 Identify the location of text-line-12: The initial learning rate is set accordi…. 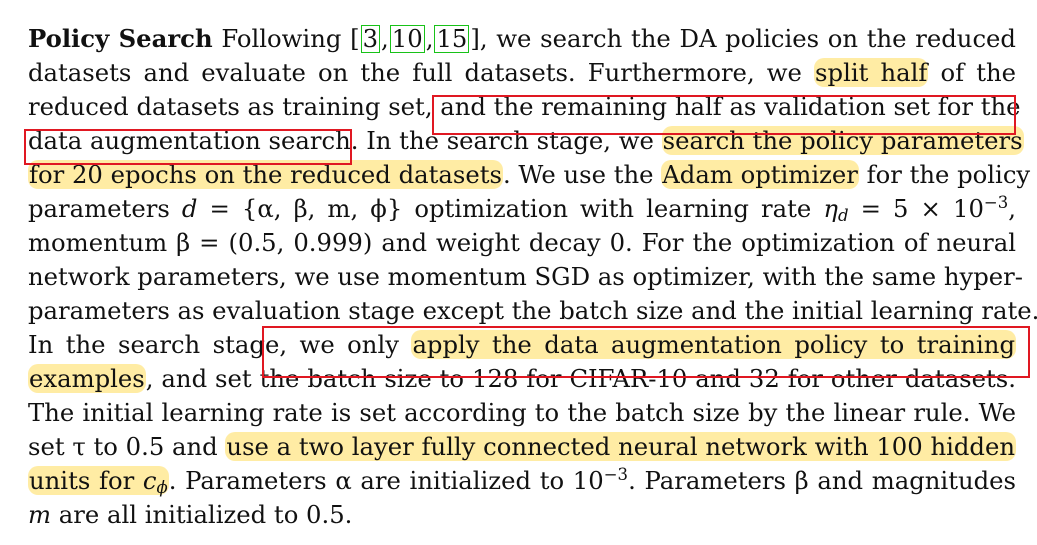
(522, 412).